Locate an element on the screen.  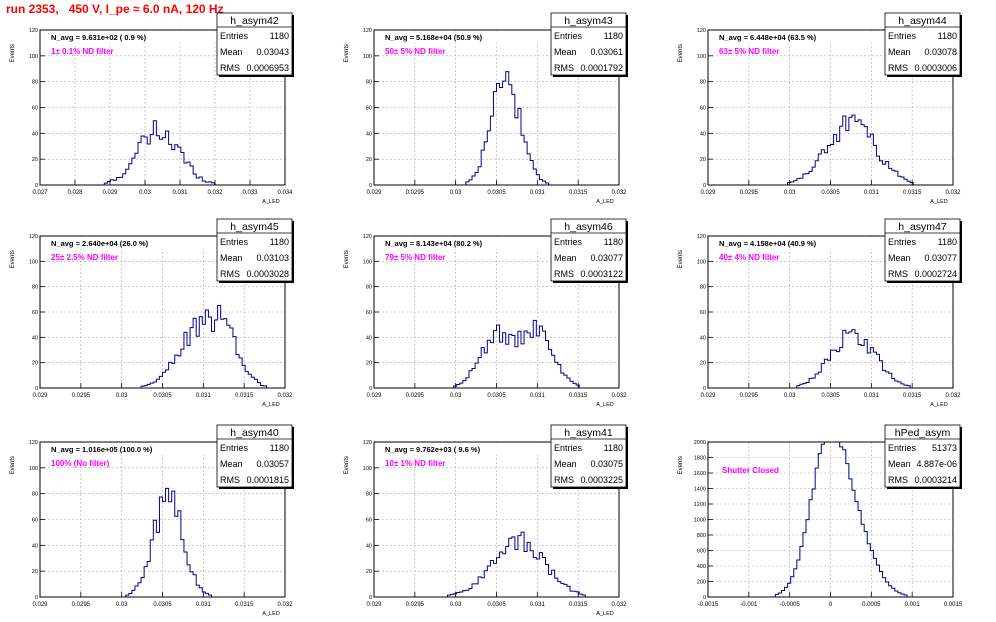
histogram-name: h_asym40 is located at coordinates (254, 433).